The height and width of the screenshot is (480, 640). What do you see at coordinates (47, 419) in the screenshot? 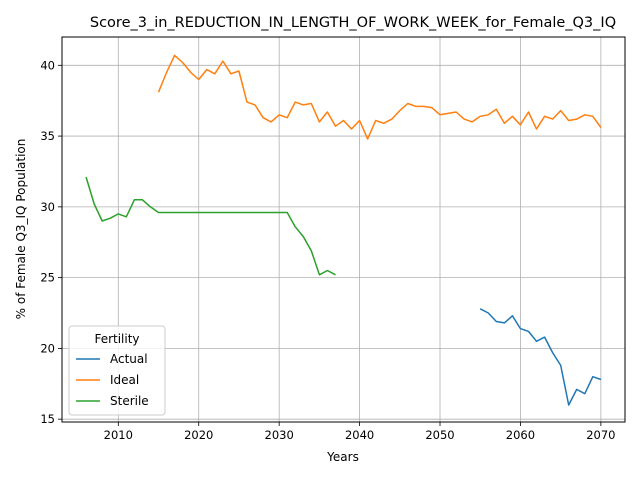
I see `y-tick-label: 15` at bounding box center [47, 419].